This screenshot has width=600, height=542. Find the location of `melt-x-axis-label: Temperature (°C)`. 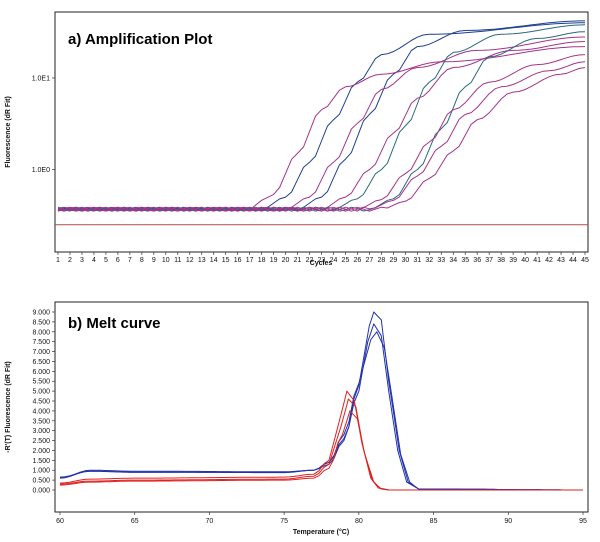

melt-x-axis-label: Temperature (°C) is located at coordinates (321, 532).